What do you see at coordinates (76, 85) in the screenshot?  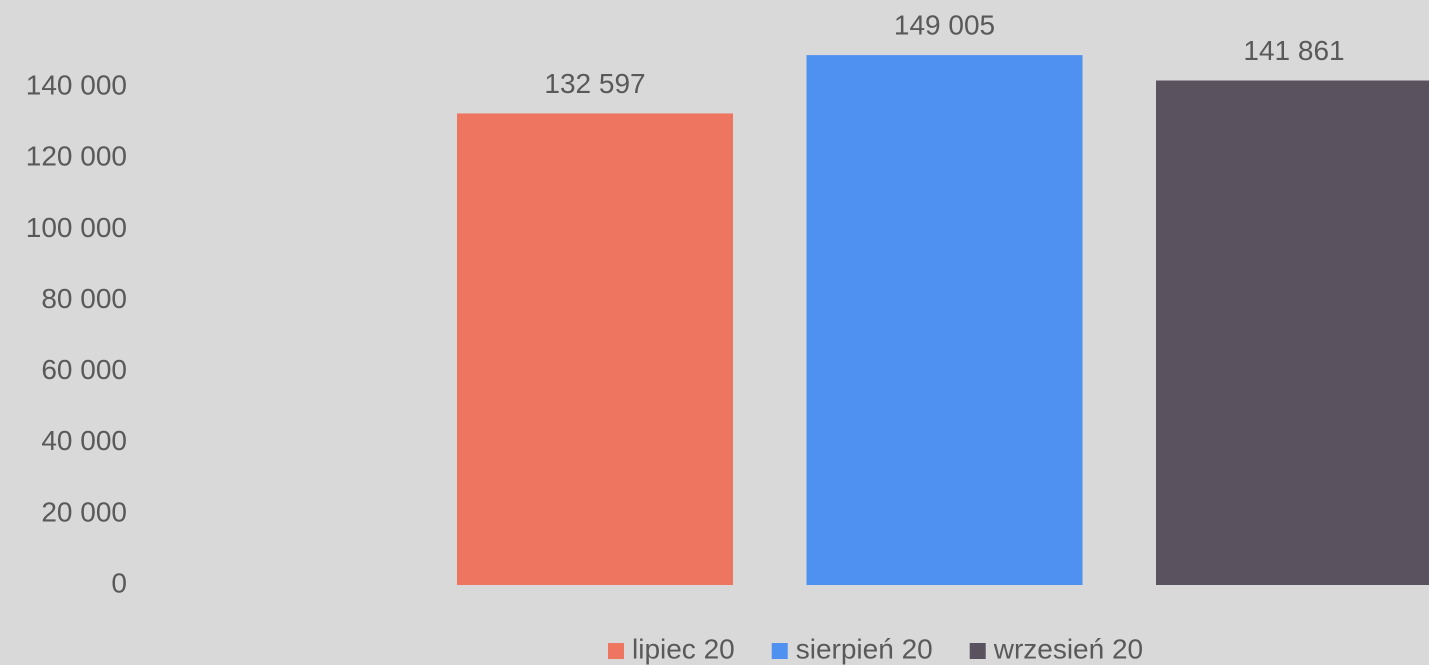 I see `y-tick-label: 140 000` at bounding box center [76, 85].